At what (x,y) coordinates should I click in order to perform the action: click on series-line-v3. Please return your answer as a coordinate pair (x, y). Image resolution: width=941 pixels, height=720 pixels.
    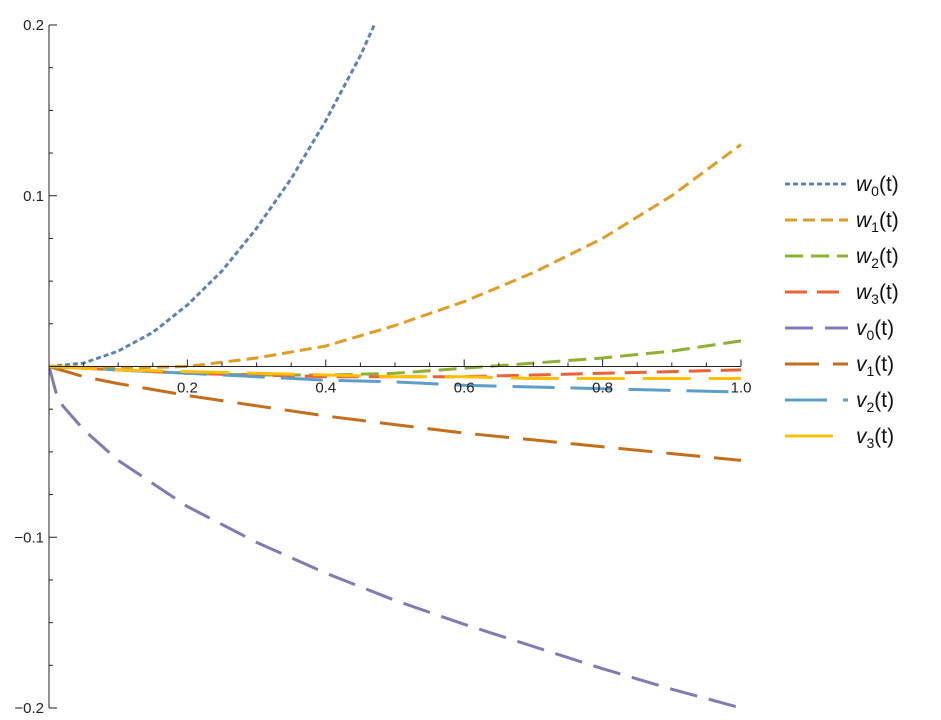
    Looking at the image, I should click on (395, 372).